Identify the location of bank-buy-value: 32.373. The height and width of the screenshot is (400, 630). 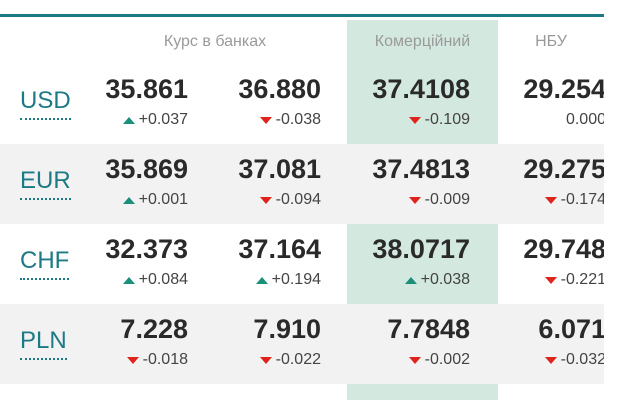
(146, 249).